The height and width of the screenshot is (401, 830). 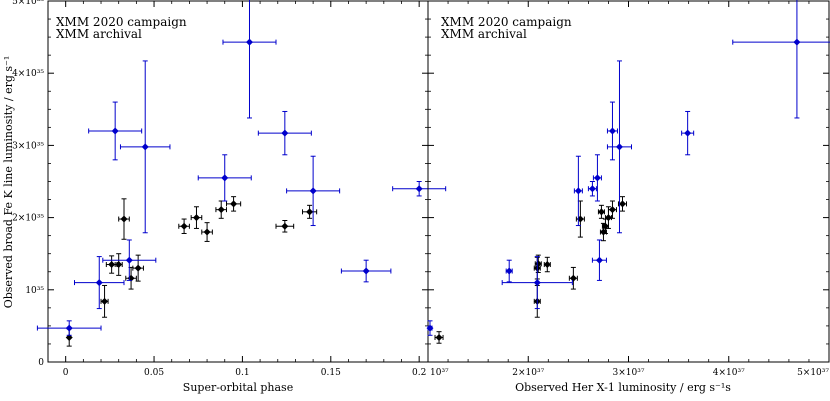 I want to click on legend-archival-right: XMM archival, so click(x=484, y=34).